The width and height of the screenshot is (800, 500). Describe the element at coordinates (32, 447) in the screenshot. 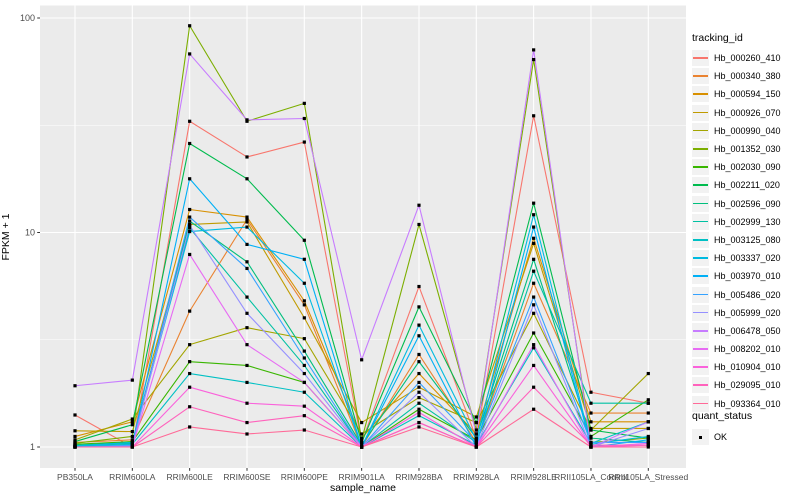

I see `y-tick-label: 1` at that location.